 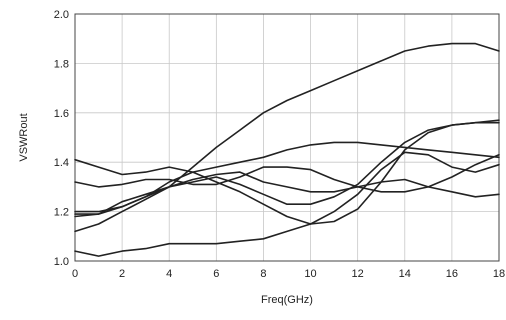 I want to click on y-tick-label: 2.0, so click(x=61, y=15).